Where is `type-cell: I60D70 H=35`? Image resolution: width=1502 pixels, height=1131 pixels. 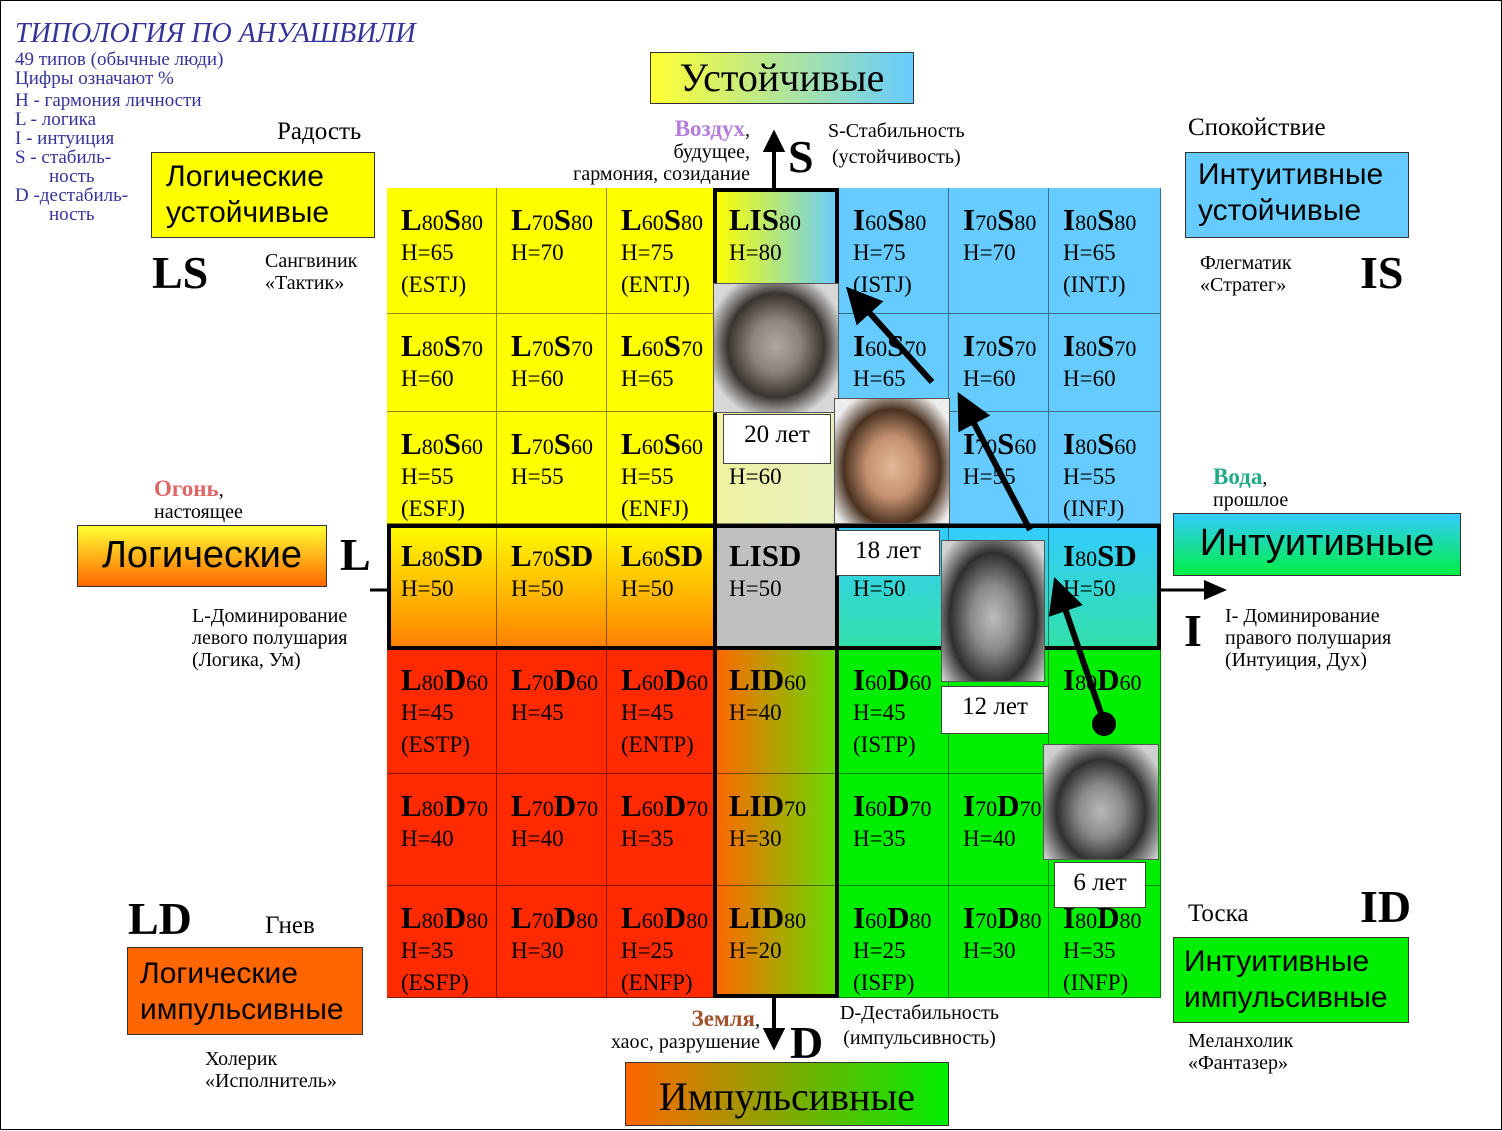
type-cell: I60D70 H=35 is located at coordinates (894, 830).